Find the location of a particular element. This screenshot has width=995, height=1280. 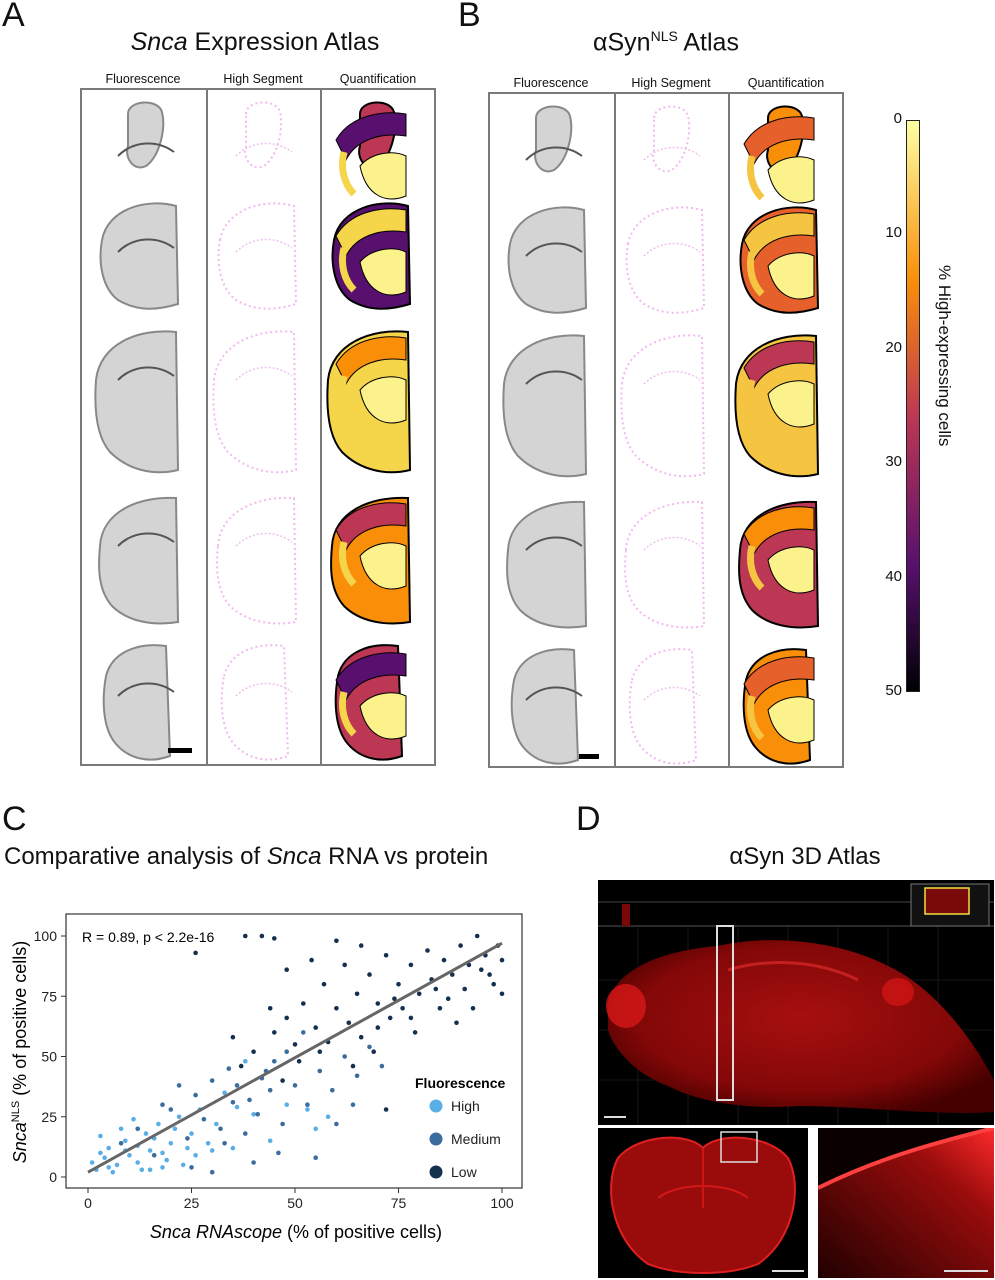

x-axis-label: Snca RNAscope (% of positive cells) is located at coordinates (296, 1232).